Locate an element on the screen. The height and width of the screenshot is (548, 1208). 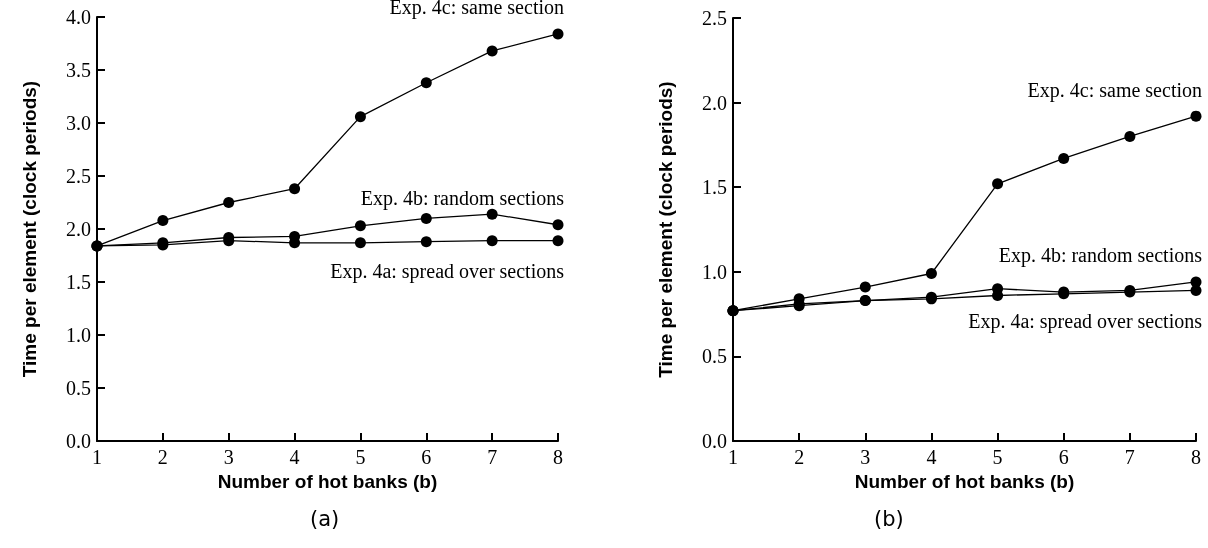
text: (b) is located at coordinates (889, 518).